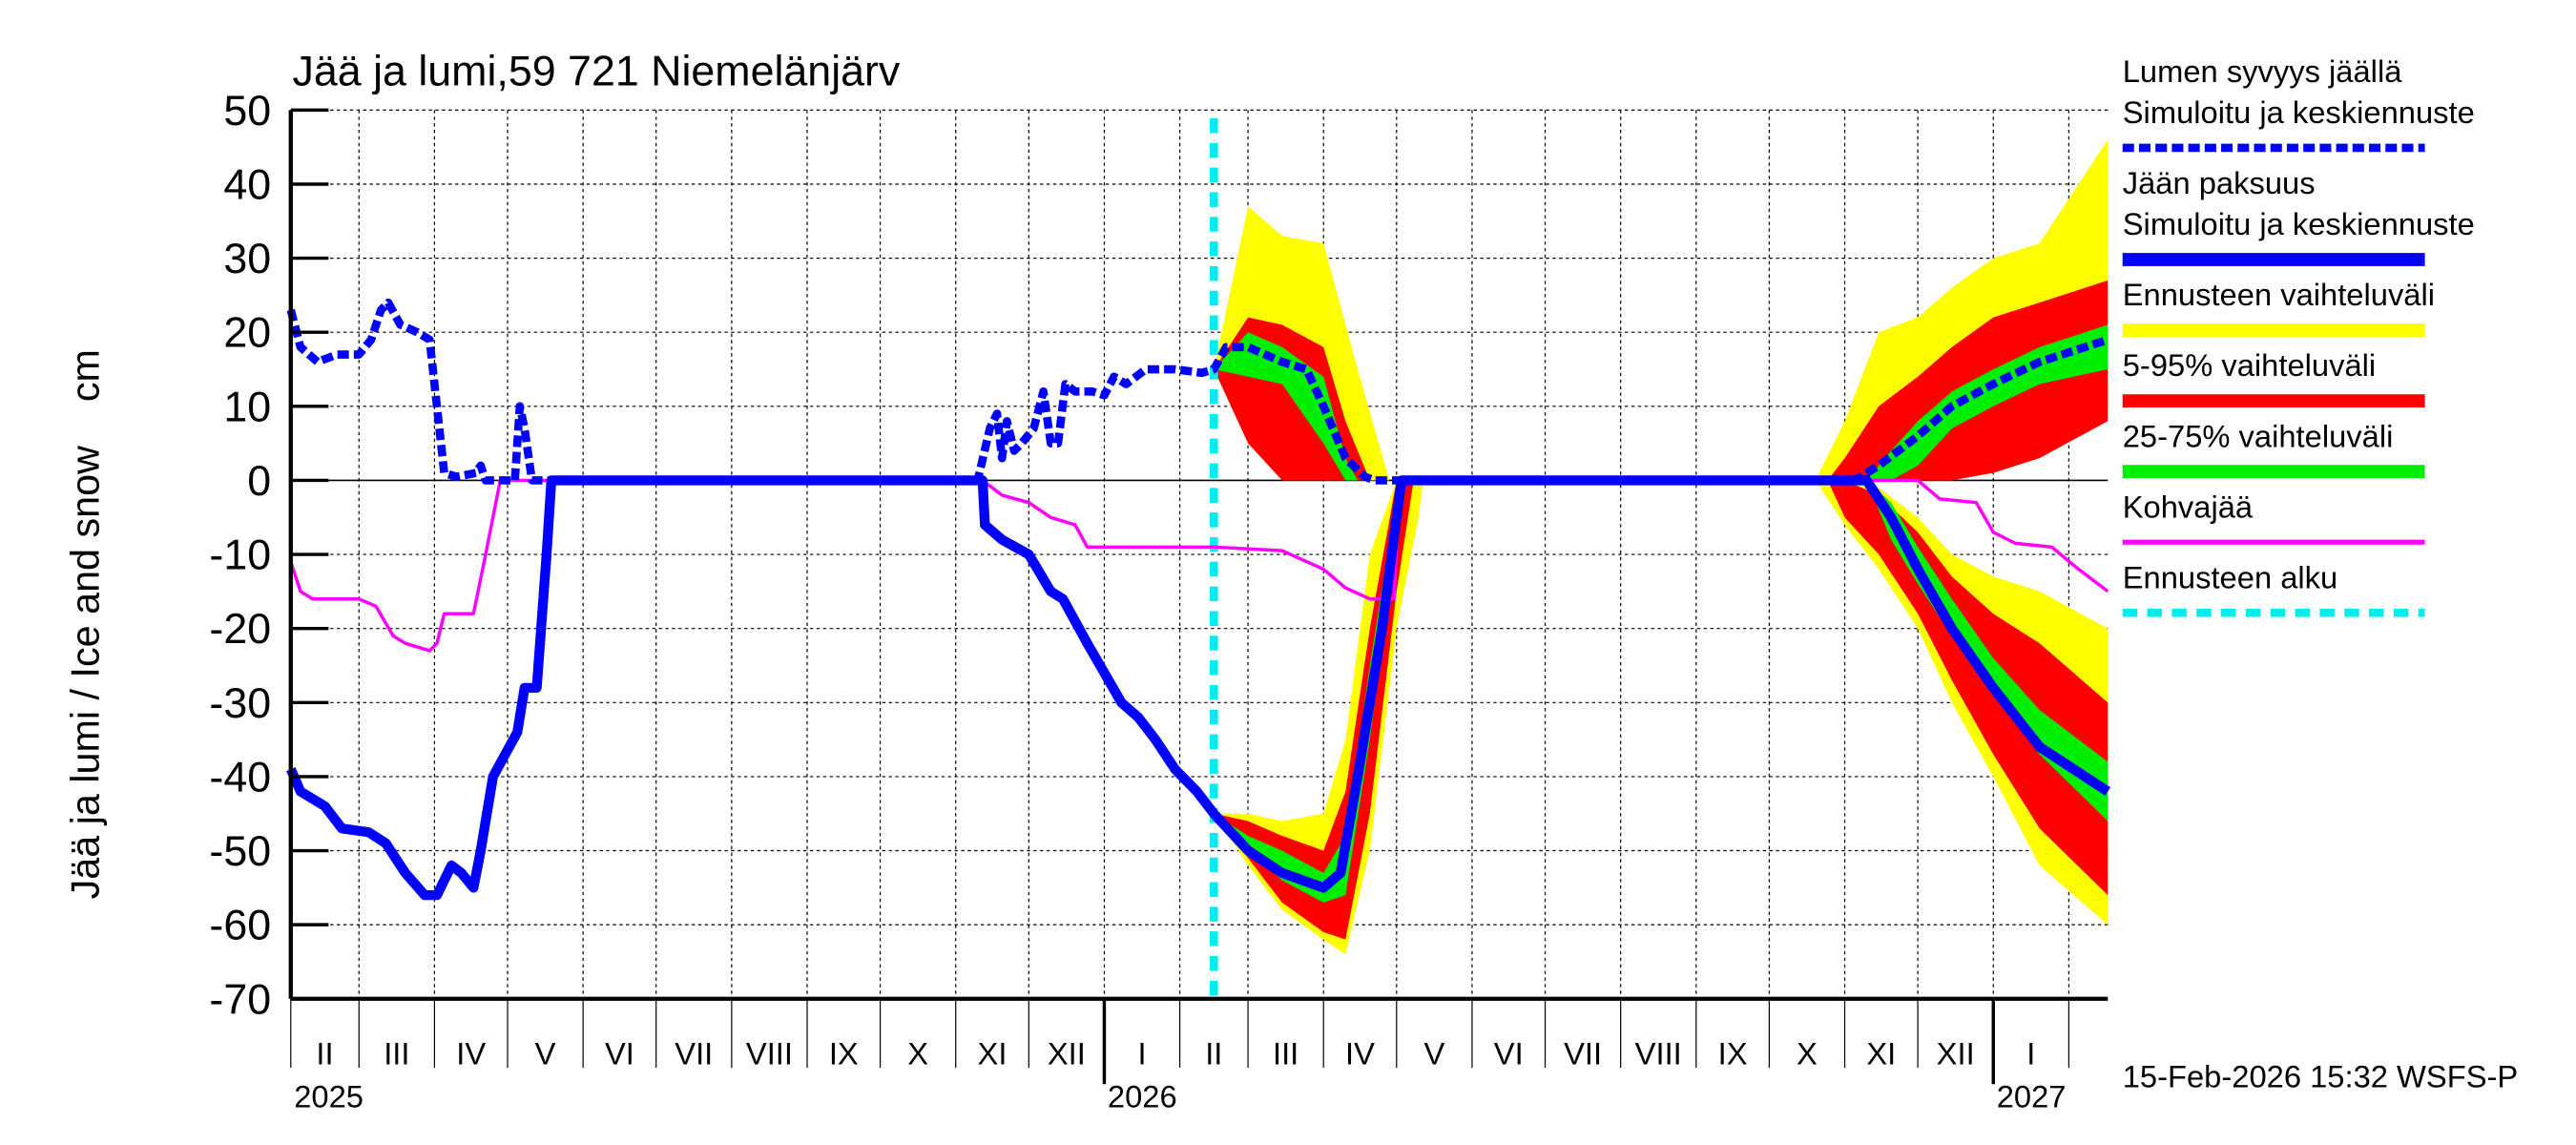  Describe the element at coordinates (240, 703) in the screenshot. I see `y-tick-label: -30` at that location.